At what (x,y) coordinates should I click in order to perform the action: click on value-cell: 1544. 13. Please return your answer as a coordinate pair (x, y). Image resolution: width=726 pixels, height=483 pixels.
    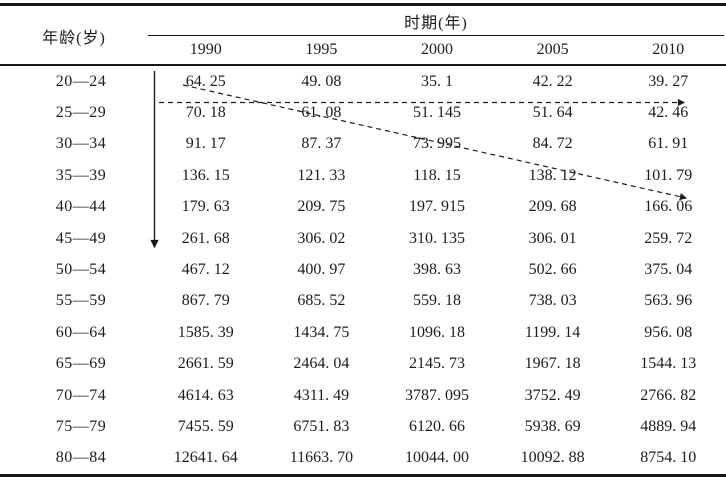
    Looking at the image, I should click on (668, 364).